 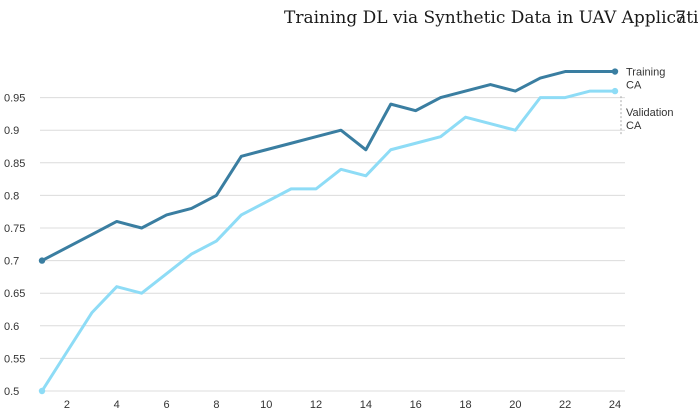 What do you see at coordinates (565, 405) in the screenshot?
I see `x-tick-label: 22` at bounding box center [565, 405].